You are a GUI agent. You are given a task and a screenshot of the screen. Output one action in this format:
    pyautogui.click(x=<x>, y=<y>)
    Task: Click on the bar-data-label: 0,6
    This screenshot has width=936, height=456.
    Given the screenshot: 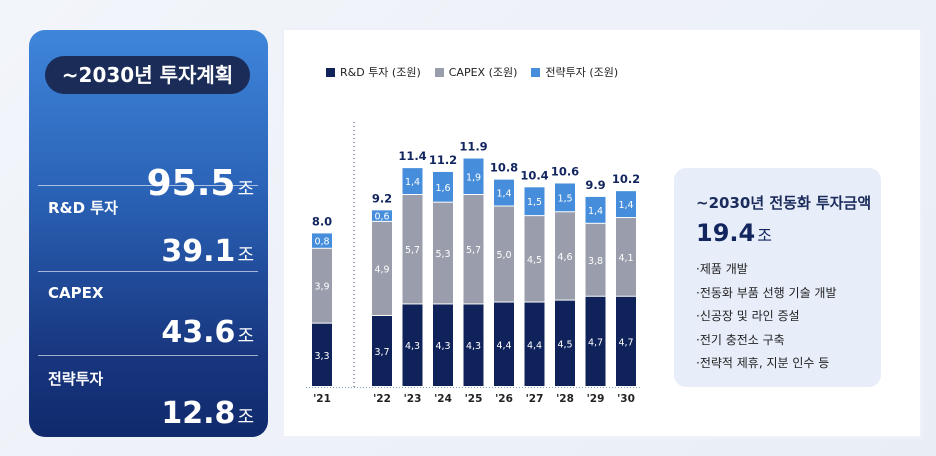 What is the action you would take?
    pyautogui.click(x=381, y=217)
    